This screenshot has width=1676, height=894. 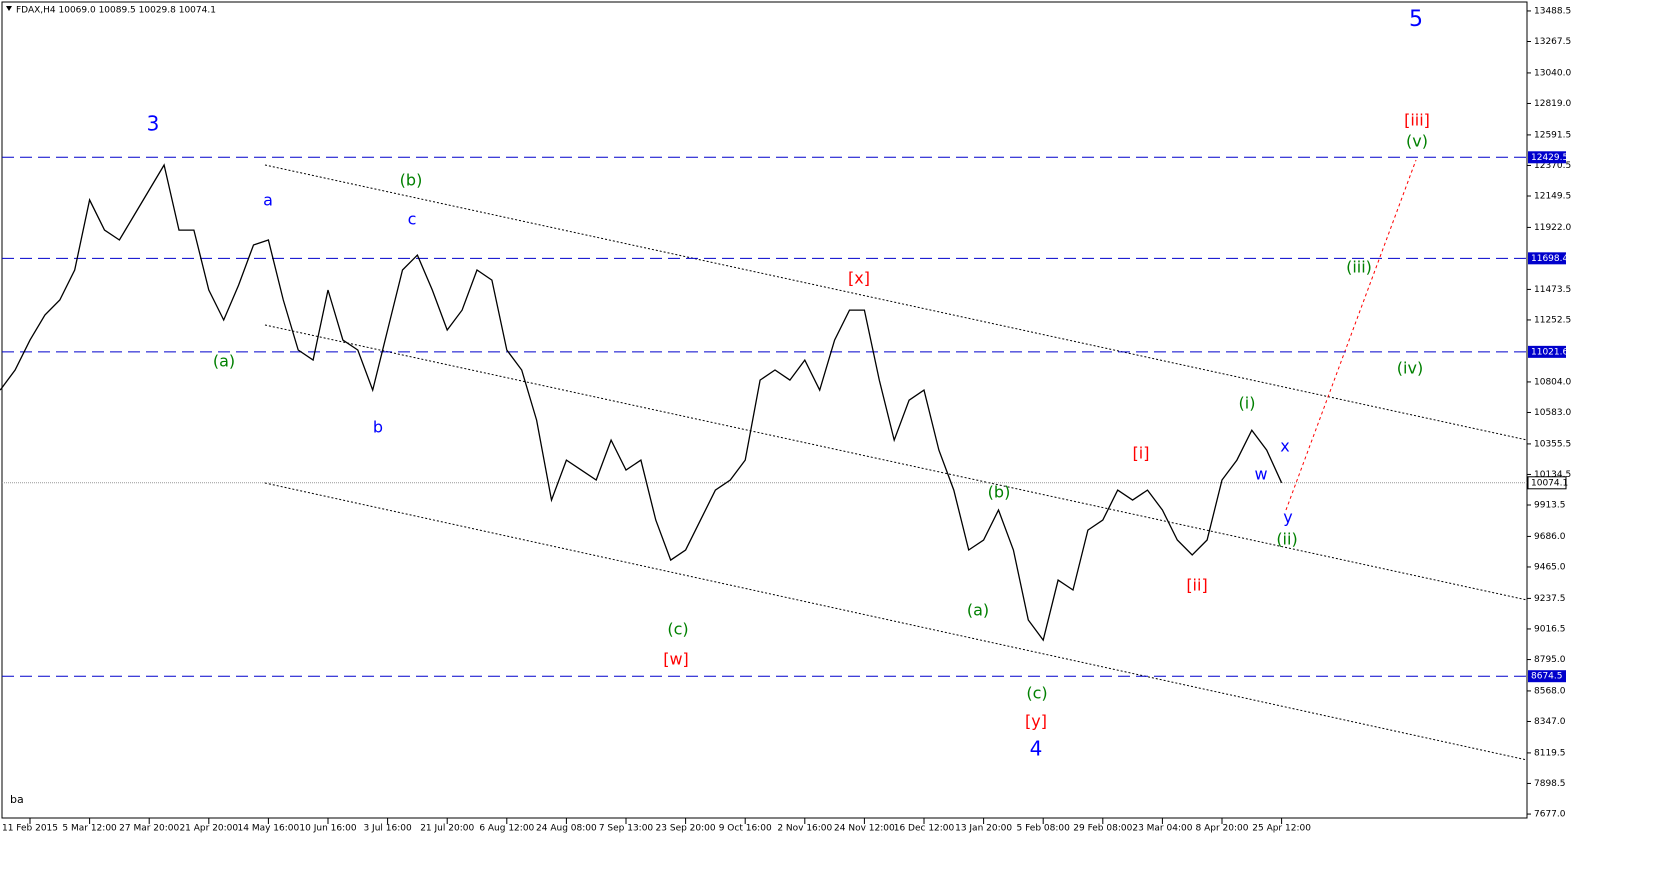 What do you see at coordinates (1549, 352) in the screenshot?
I see `level-label: 11021.6` at bounding box center [1549, 352].